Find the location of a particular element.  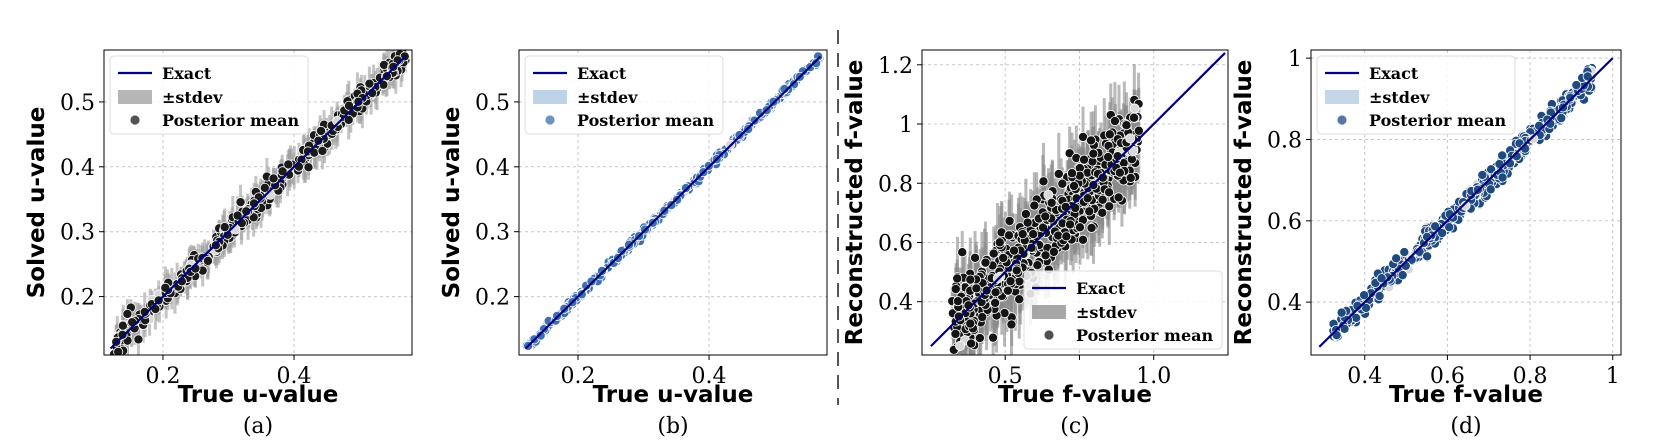

x-tick-label: 0.4 is located at coordinates (294, 376).